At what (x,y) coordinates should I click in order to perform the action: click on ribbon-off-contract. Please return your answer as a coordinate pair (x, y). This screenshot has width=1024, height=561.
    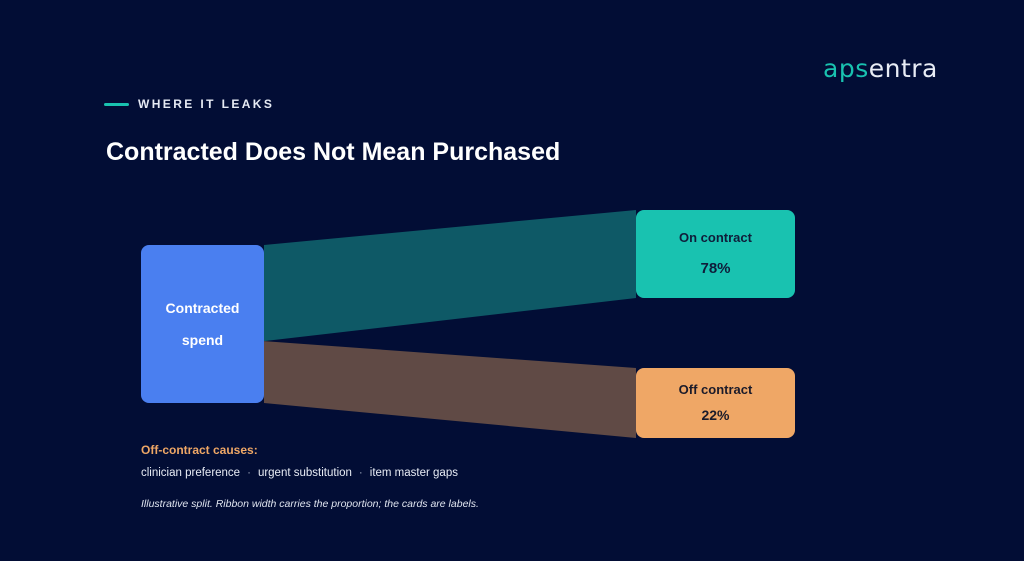
    Looking at the image, I should click on (450, 389).